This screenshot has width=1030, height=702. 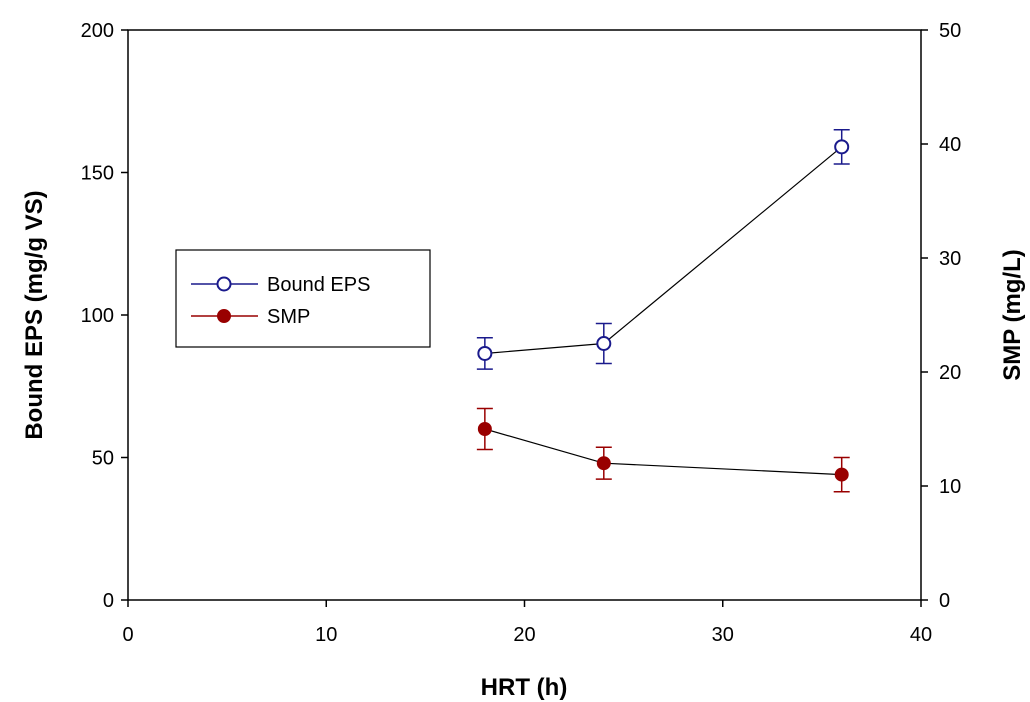 What do you see at coordinates (950, 259) in the screenshot?
I see `y2-tick-label: 30` at bounding box center [950, 259].